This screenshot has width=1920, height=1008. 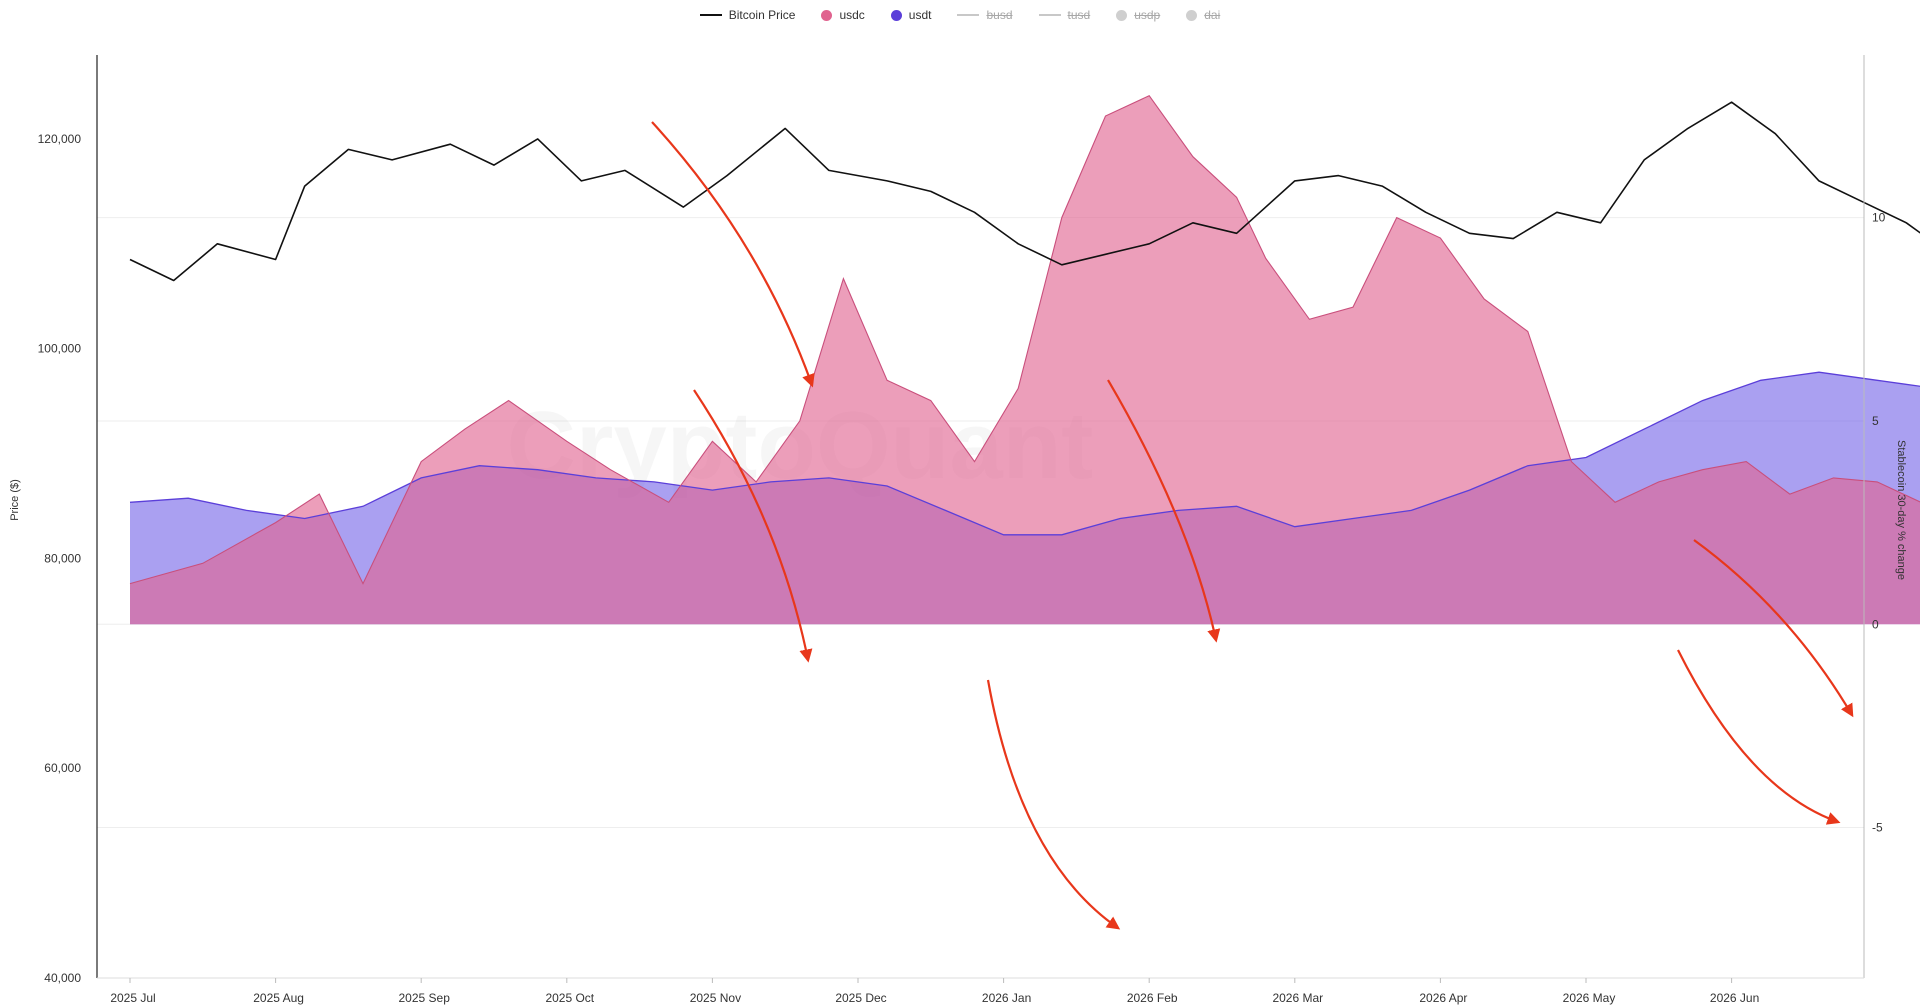 I want to click on y2-tick-label: 10, so click(x=1879, y=218).